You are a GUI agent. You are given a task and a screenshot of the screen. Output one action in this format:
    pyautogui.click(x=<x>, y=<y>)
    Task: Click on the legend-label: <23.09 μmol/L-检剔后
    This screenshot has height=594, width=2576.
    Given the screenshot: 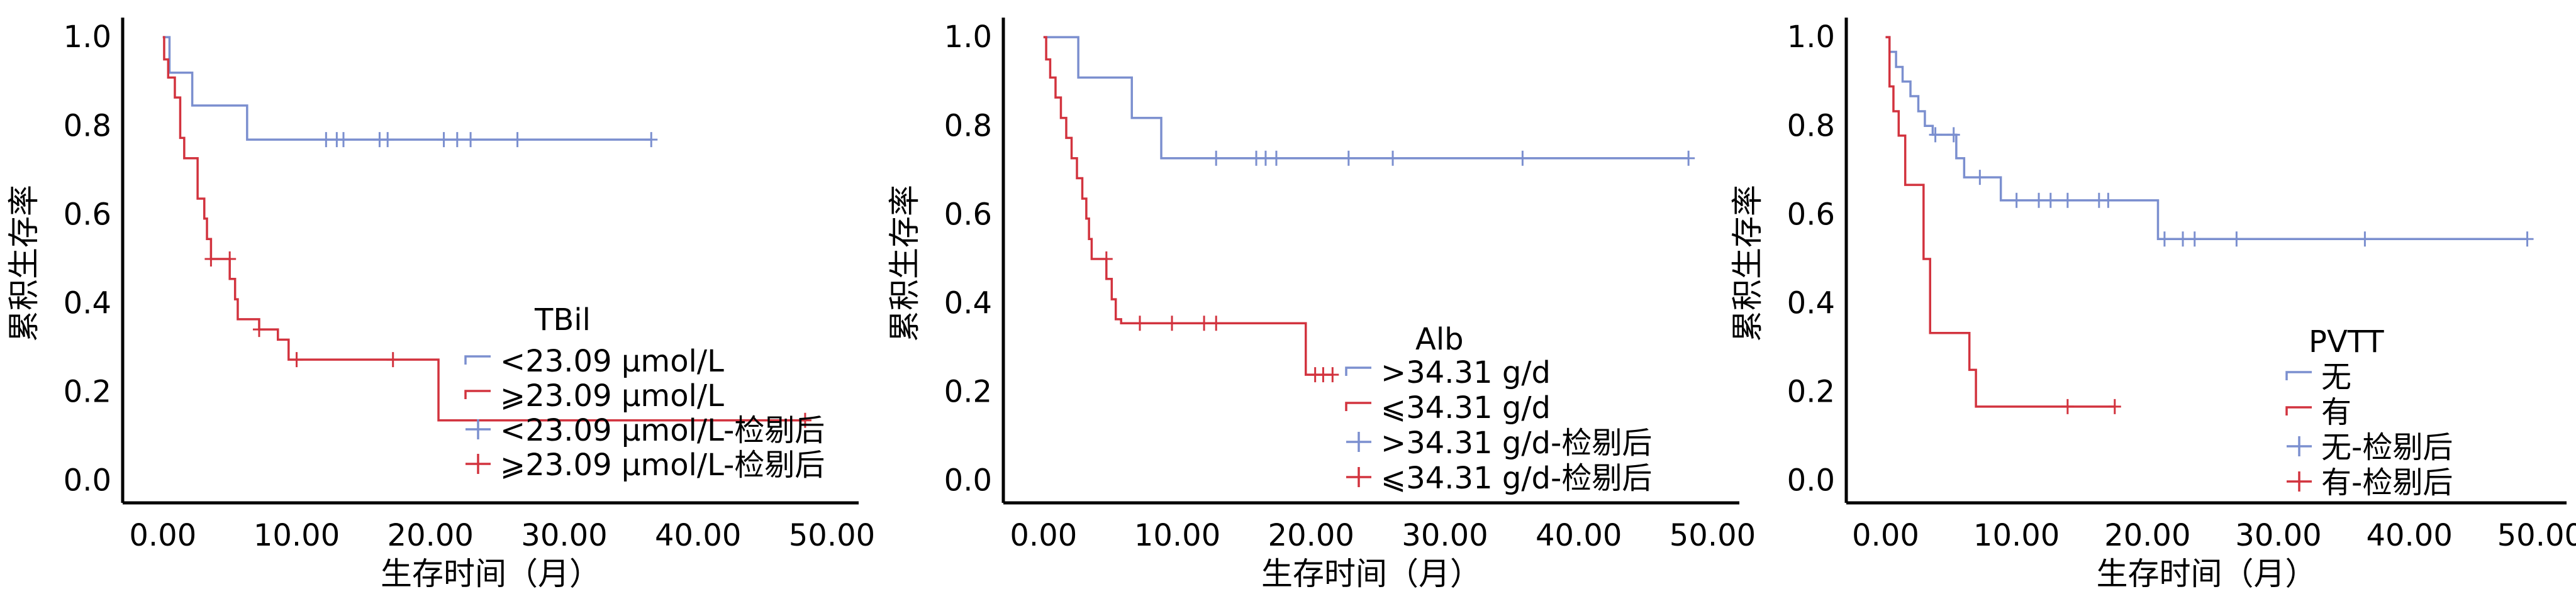 What is the action you would take?
    pyautogui.click(x=662, y=430)
    